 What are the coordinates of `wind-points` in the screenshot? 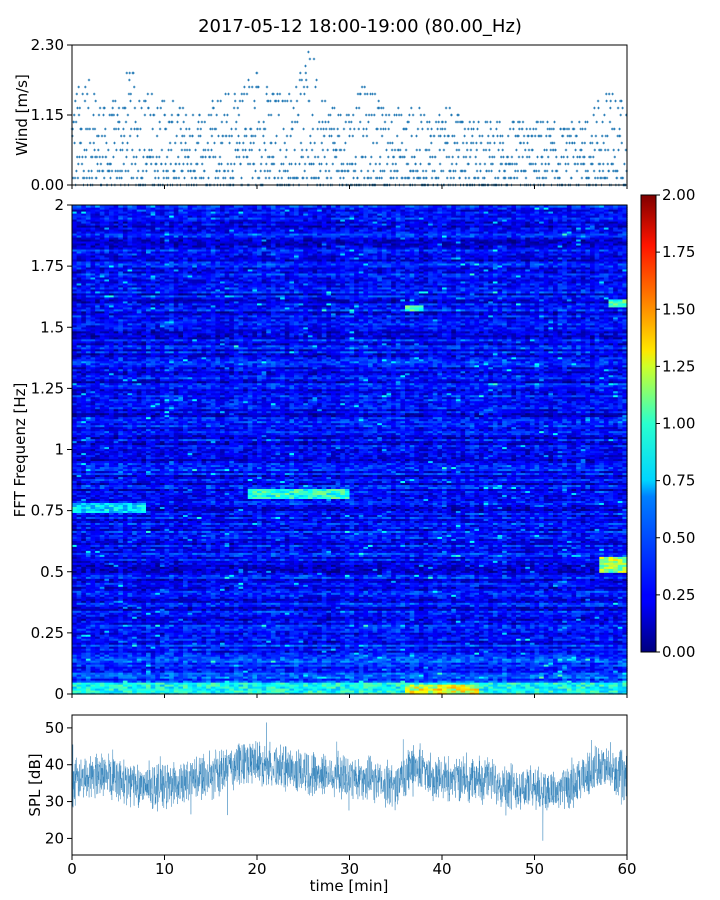 It's located at (349, 118).